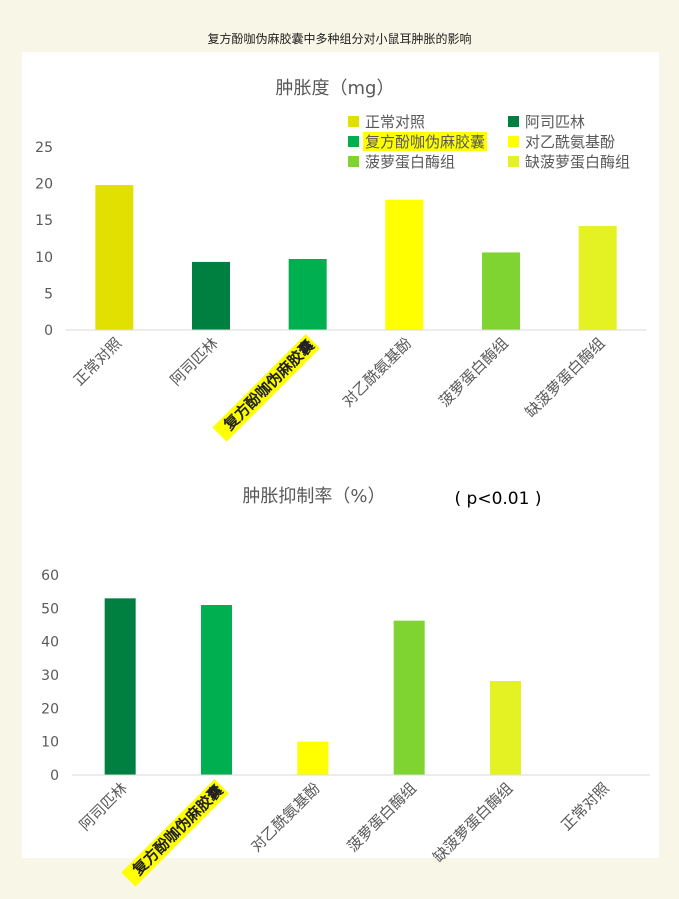  Describe the element at coordinates (50, 643) in the screenshot. I see `y-tick-label: 40` at that location.